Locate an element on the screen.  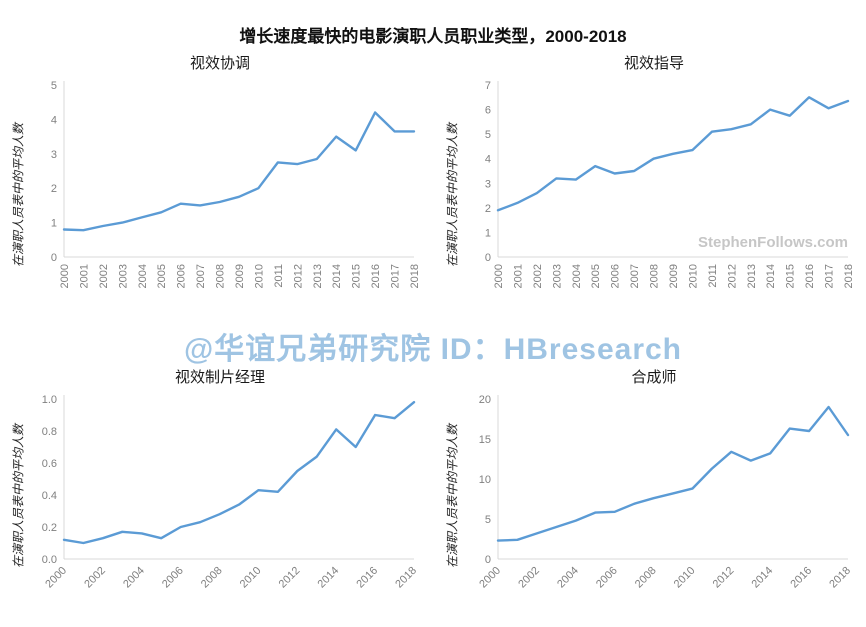
chart-title: 视效指导 is located at coordinates (653, 63).